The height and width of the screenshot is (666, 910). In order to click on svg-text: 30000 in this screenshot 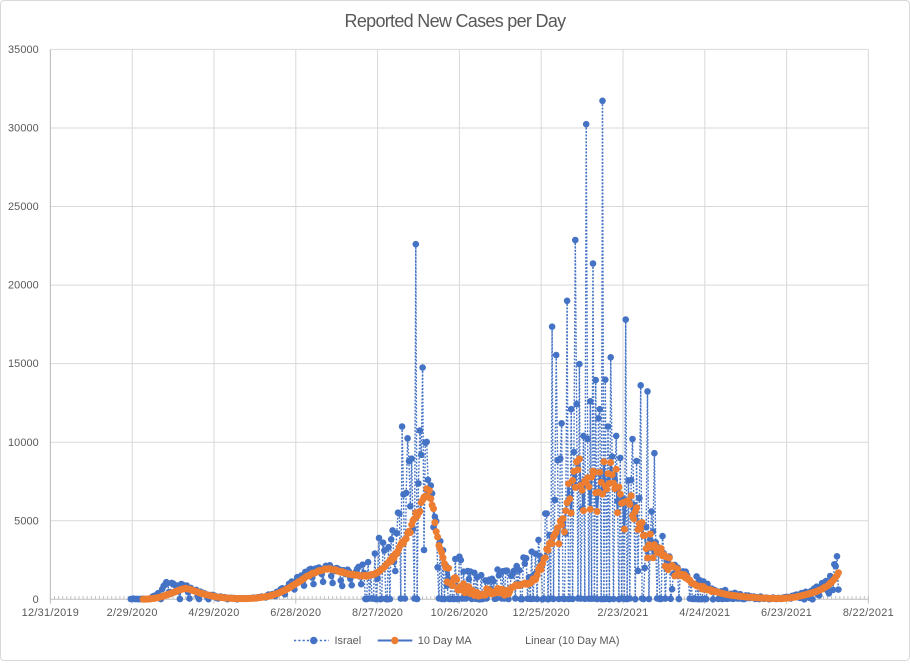, I will do `click(23, 129)`.